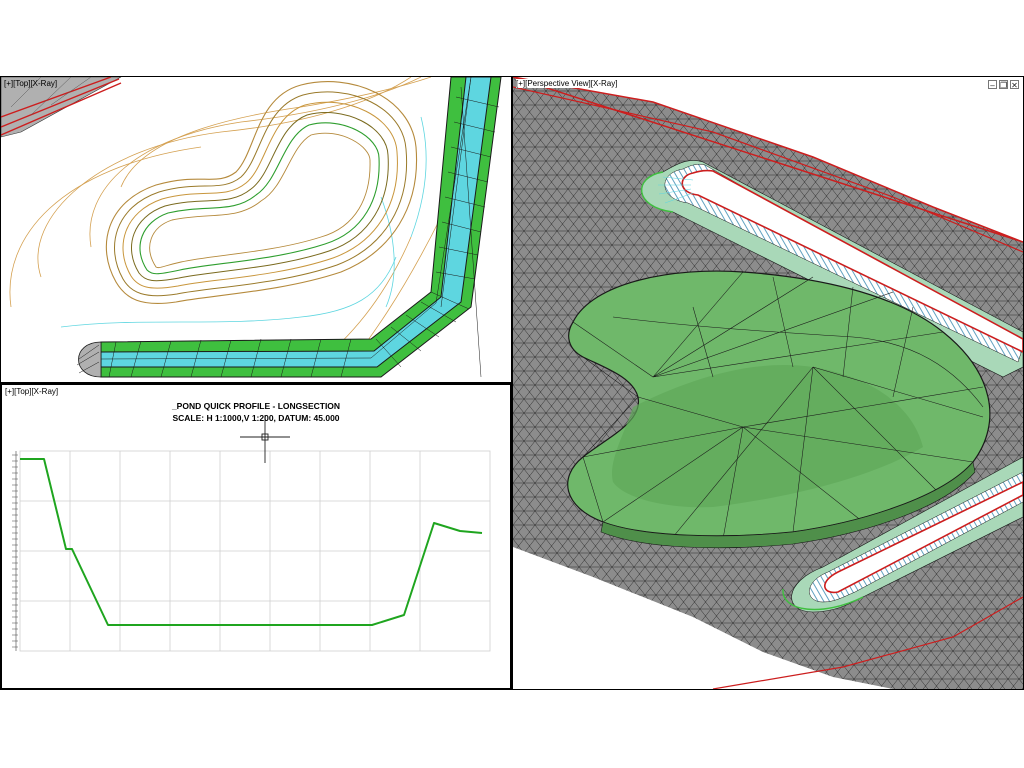 This screenshot has height=768, width=1024. Describe the element at coordinates (992, 85) in the screenshot. I see `minimize-icon: –` at that location.